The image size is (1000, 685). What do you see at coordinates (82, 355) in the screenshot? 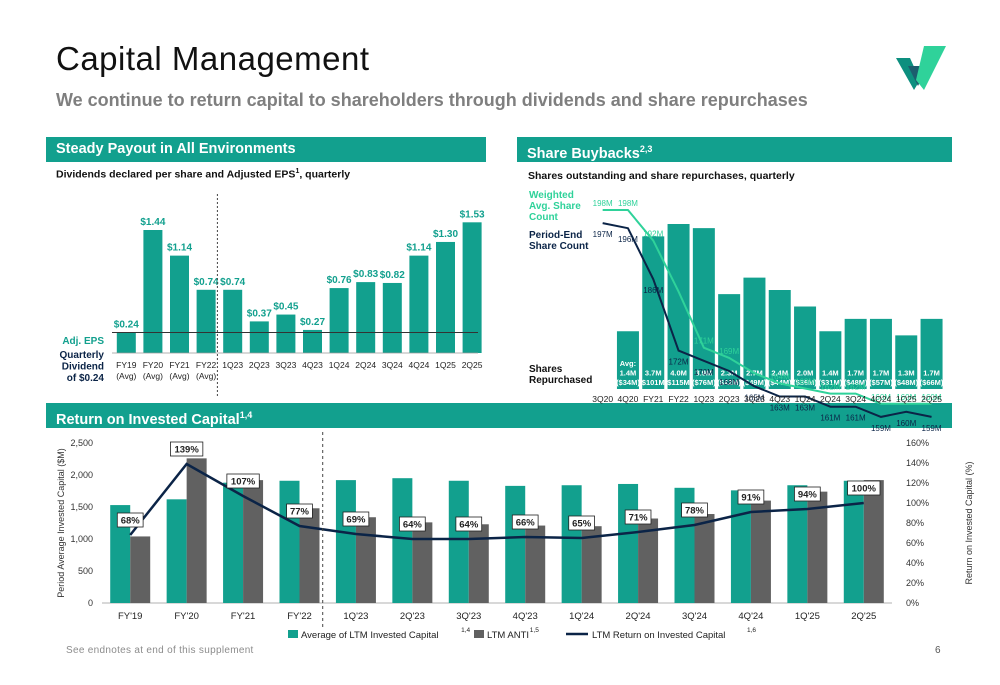
I see `quarterly-dividend-label: Quarterly` at bounding box center [82, 355].